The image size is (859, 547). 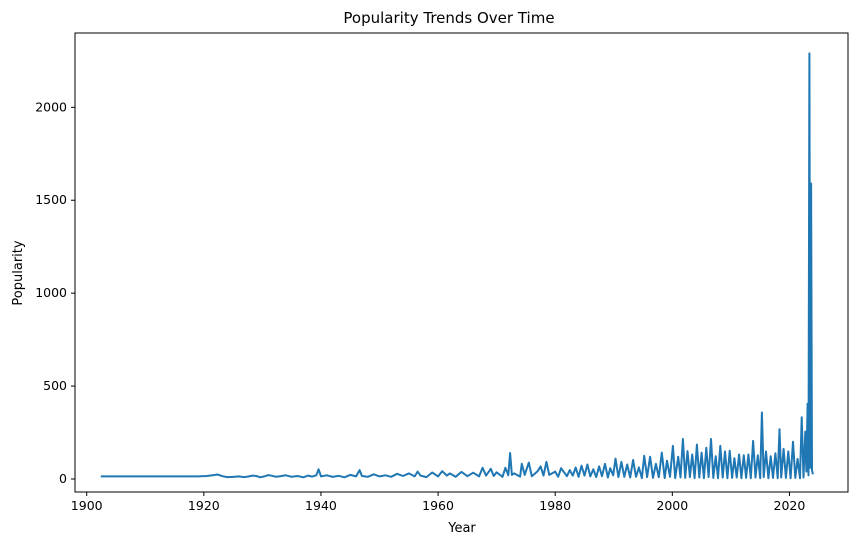 I want to click on y-tick-label: 2000, so click(x=51, y=106).